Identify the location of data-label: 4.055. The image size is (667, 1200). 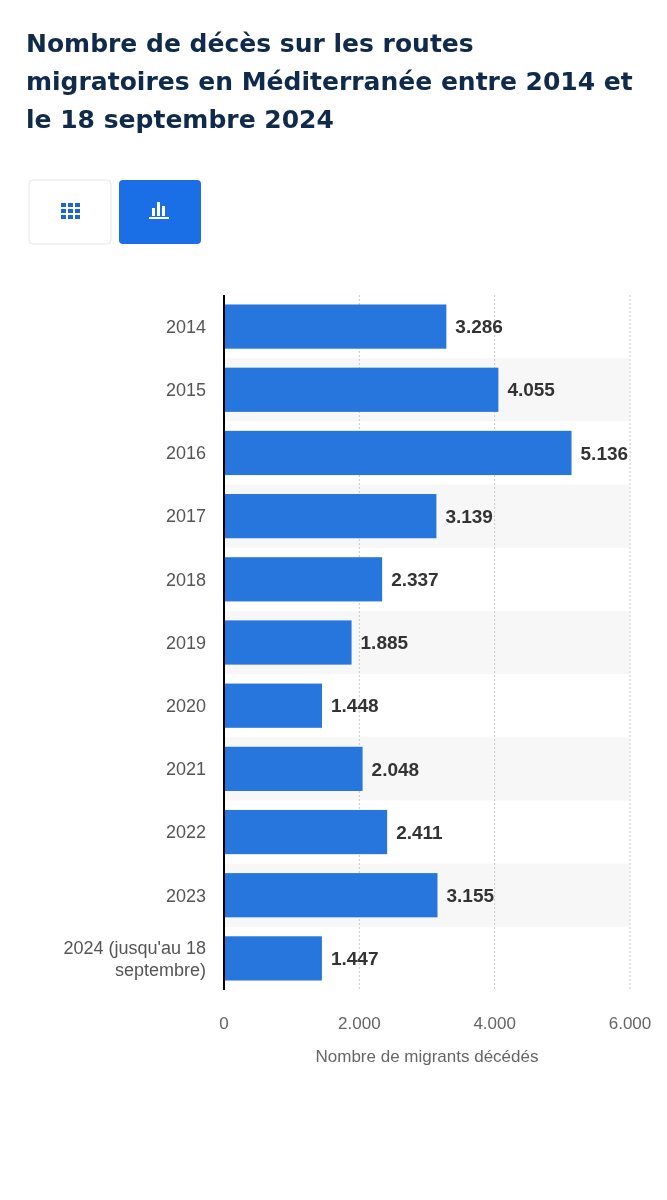
(531, 390).